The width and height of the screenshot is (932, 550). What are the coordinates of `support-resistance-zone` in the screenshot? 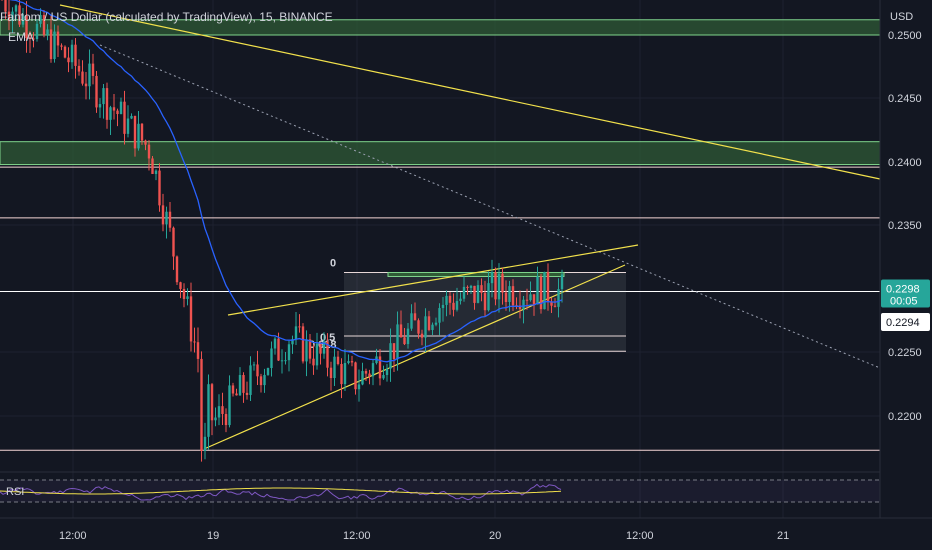 It's located at (440, 153).